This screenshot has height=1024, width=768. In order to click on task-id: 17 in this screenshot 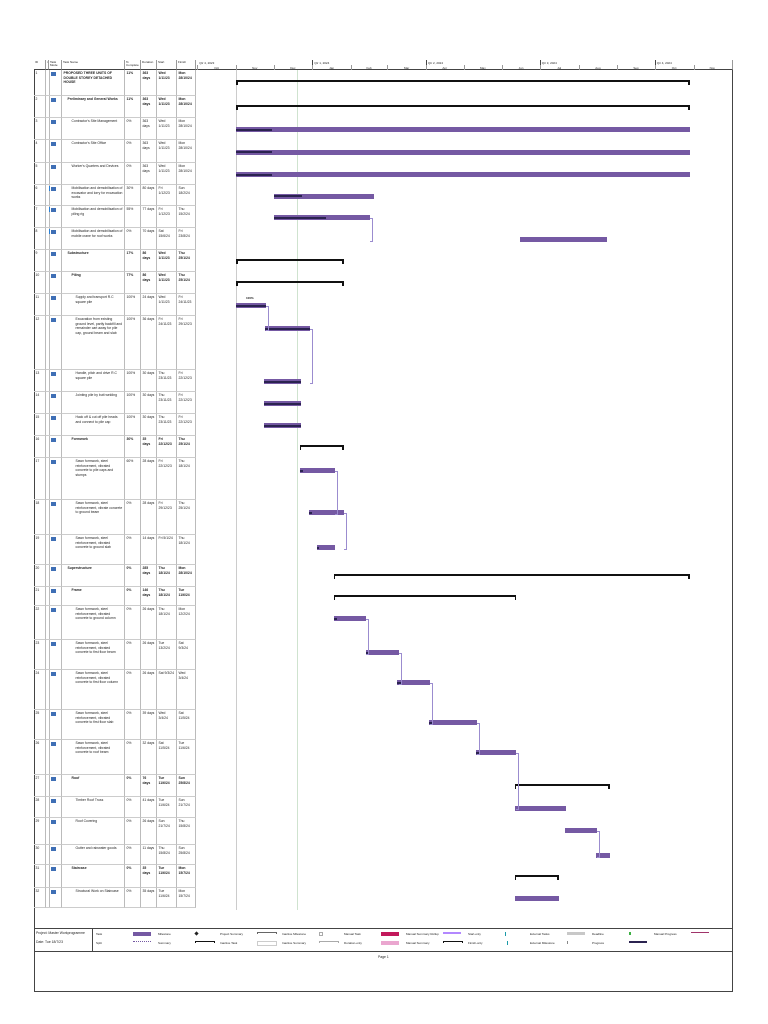, I will do `click(40, 479)`.